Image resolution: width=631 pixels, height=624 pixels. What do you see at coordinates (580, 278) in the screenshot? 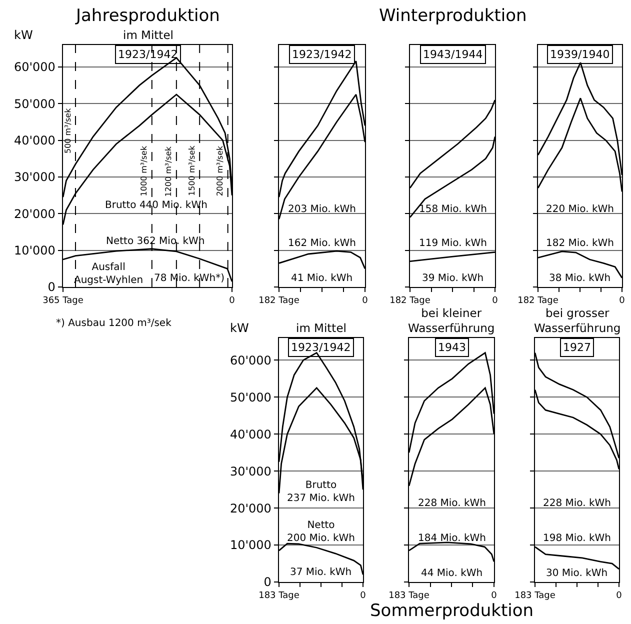
I see `annotation: 38 Mio. kWh` at bounding box center [580, 278].